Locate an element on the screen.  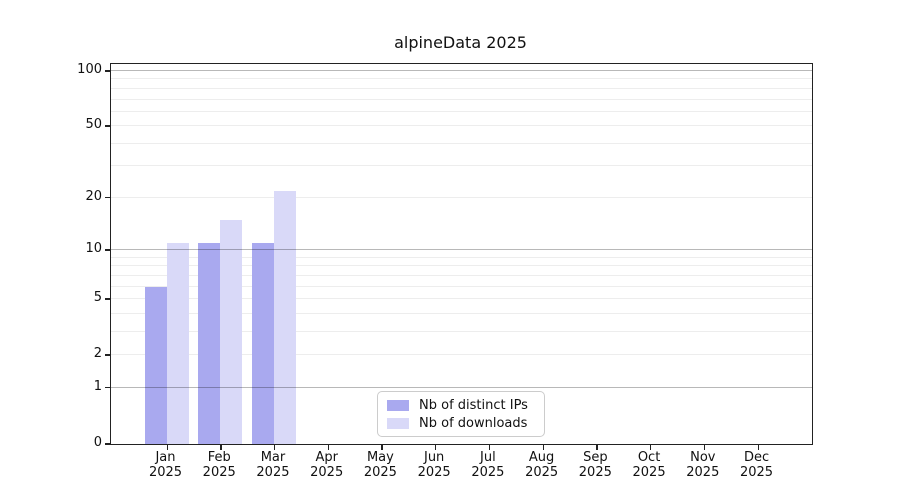
legend-entry-downloads: Nb of downloads is located at coordinates (461, 423).